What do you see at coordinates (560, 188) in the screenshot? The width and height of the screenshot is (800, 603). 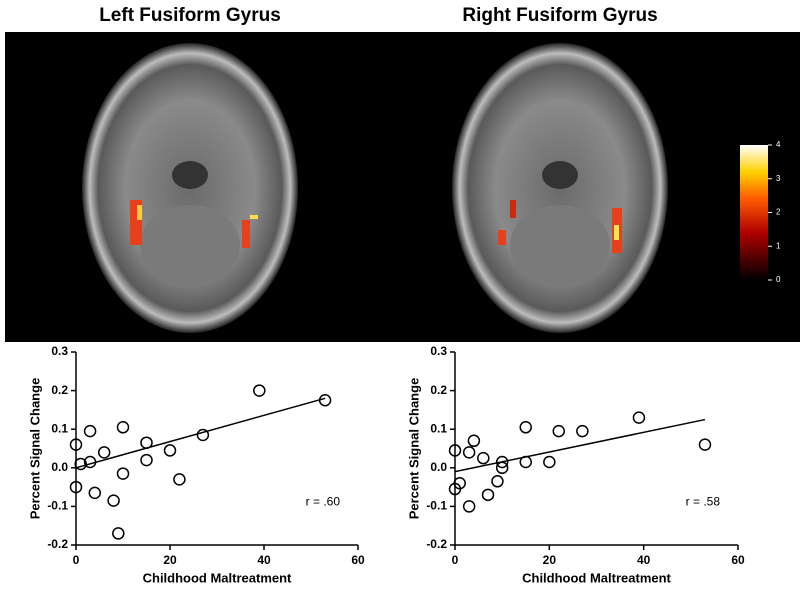 I see `brain-right` at bounding box center [560, 188].